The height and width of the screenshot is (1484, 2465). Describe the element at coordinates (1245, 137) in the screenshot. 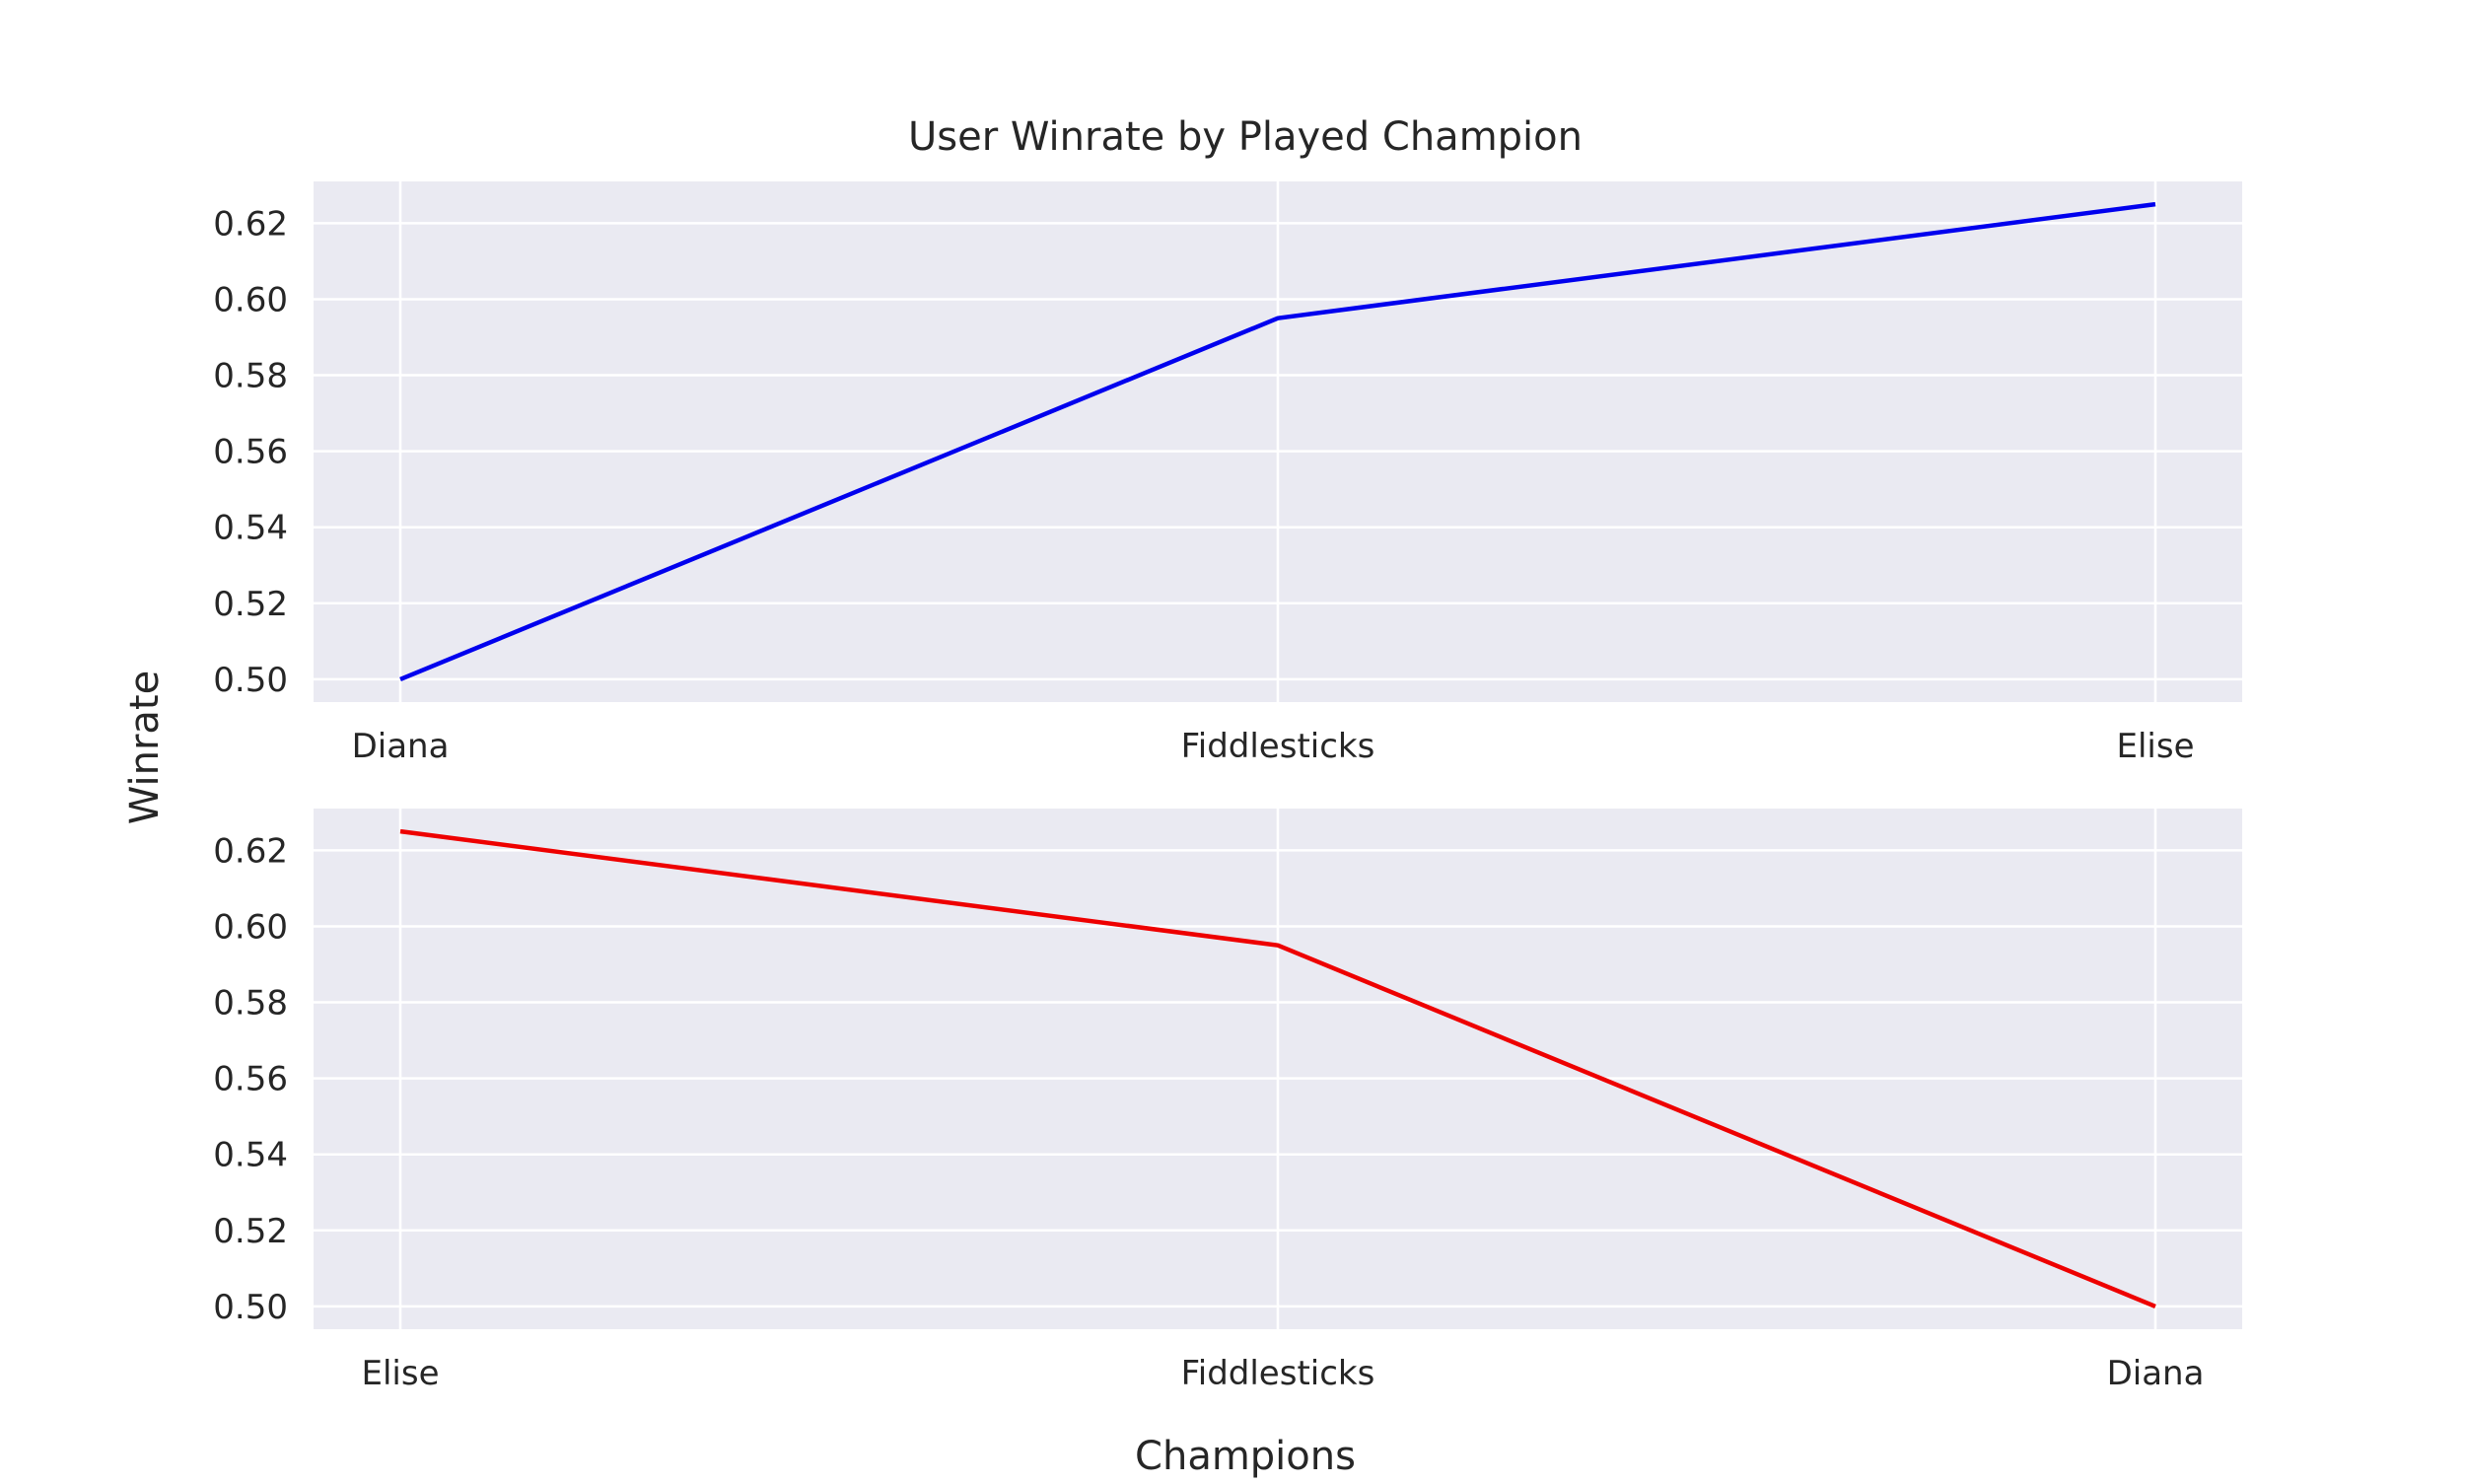

I see `chart-title: User Winrate by Played Champion` at that location.